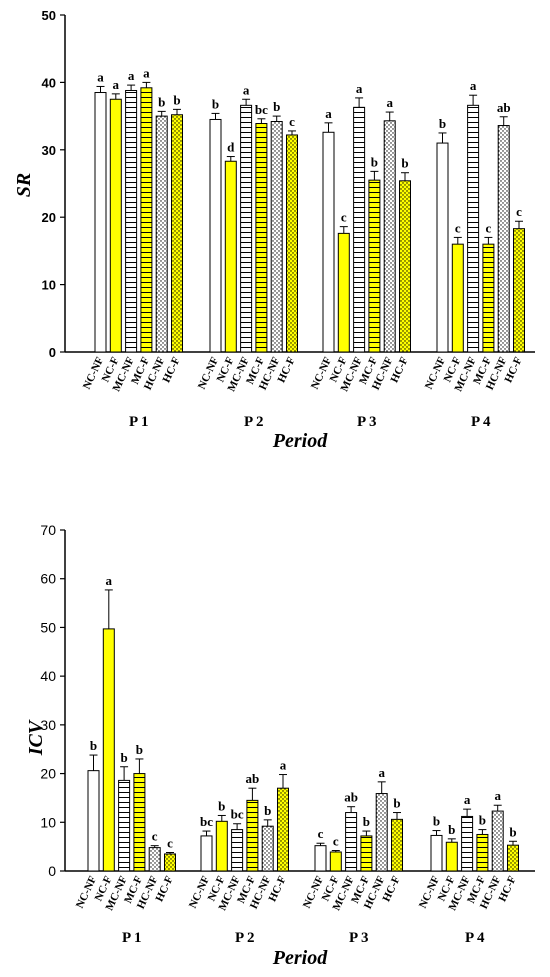 The width and height of the screenshot is (550, 977). Describe the element at coordinates (245, 938) in the screenshot. I see `group-label: P 2` at that location.